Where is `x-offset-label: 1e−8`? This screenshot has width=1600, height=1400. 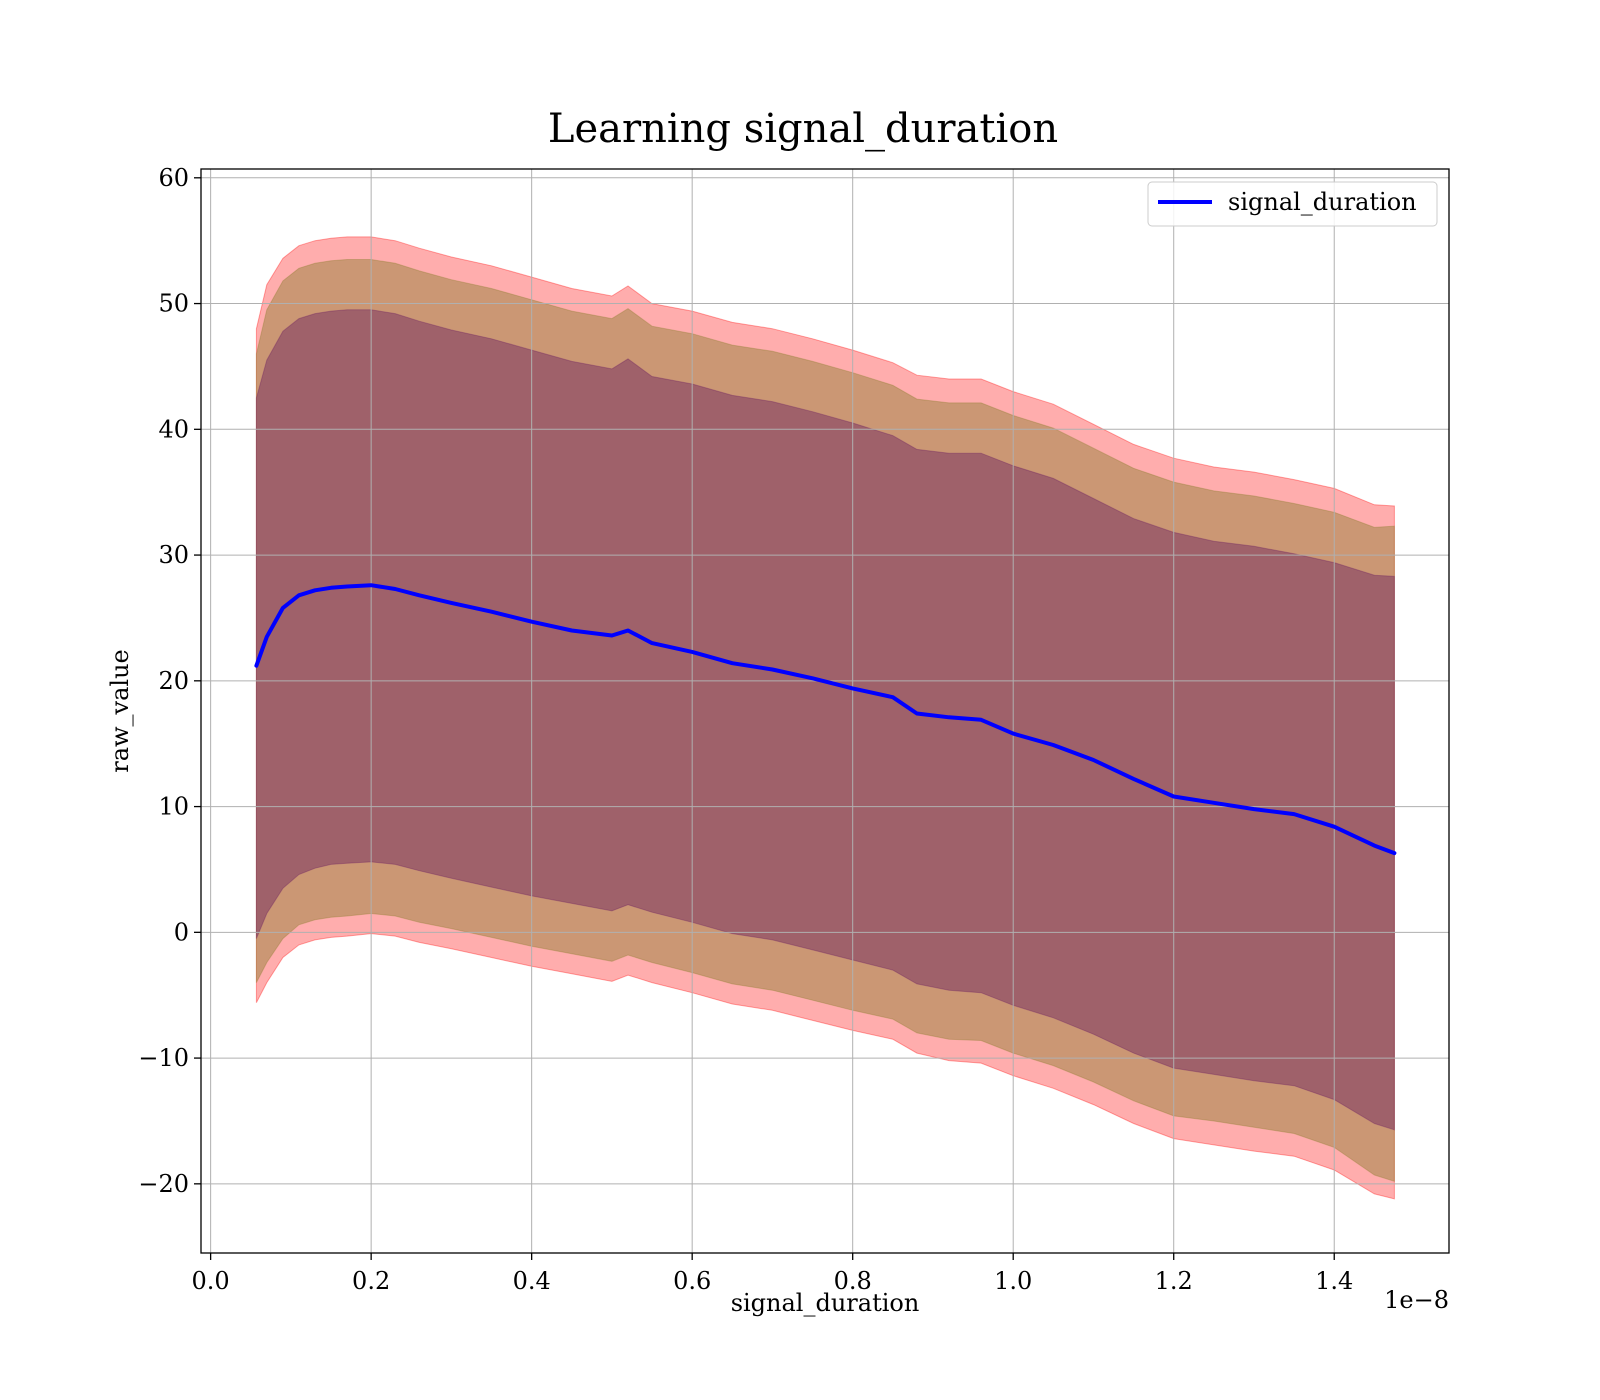 x-offset-label: 1e−8 is located at coordinates (1416, 1300).